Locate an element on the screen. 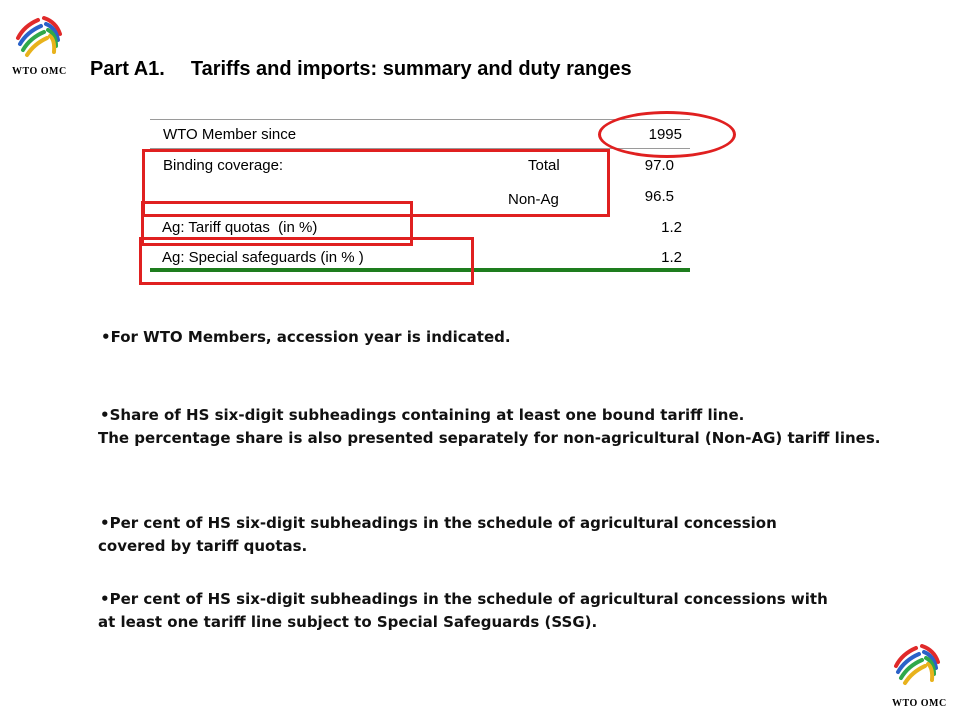  table-divider-rule is located at coordinates (420, 148).